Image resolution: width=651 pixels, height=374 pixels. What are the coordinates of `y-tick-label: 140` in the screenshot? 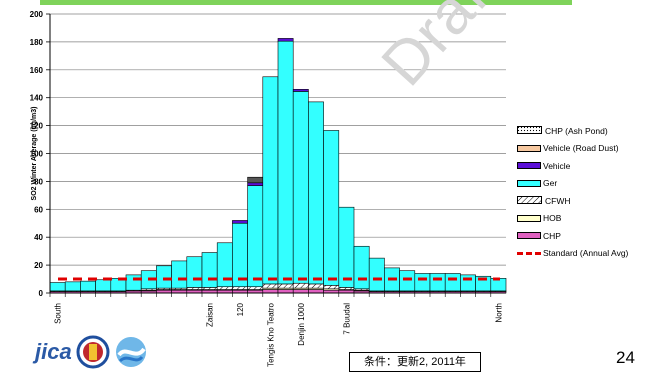 It's located at (37, 98).